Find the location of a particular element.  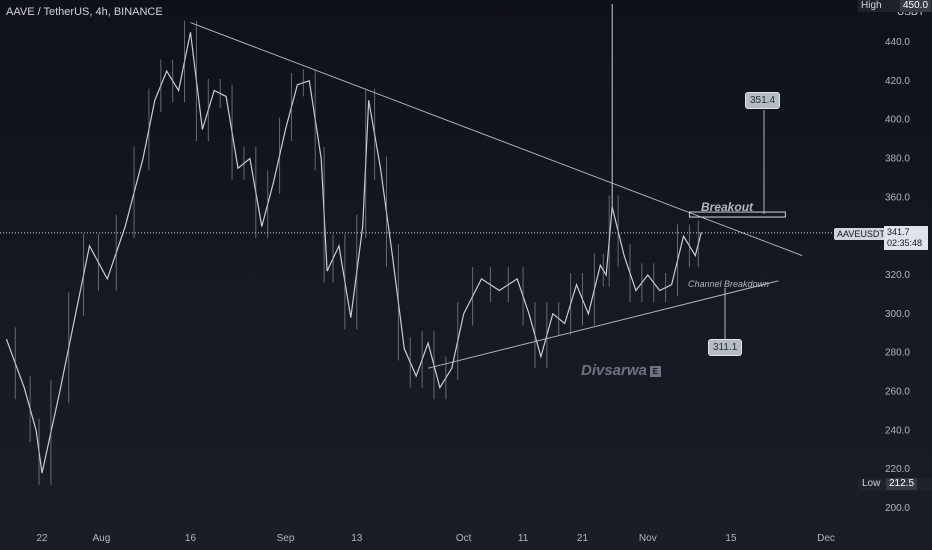

price-tick-label: 320.0 is located at coordinates (897, 275).